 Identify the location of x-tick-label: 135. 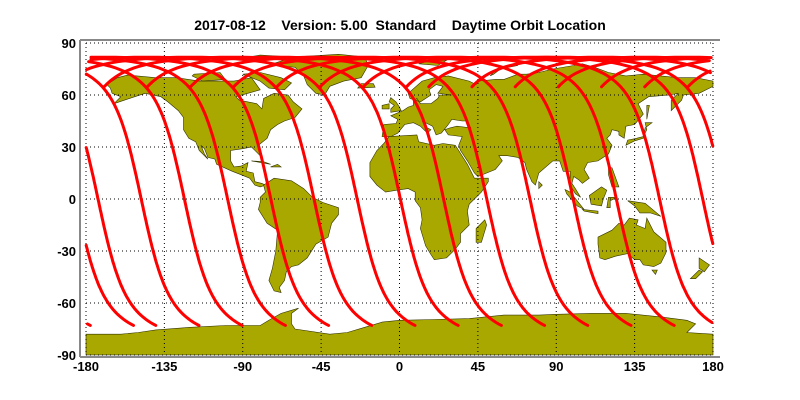
(635, 366).